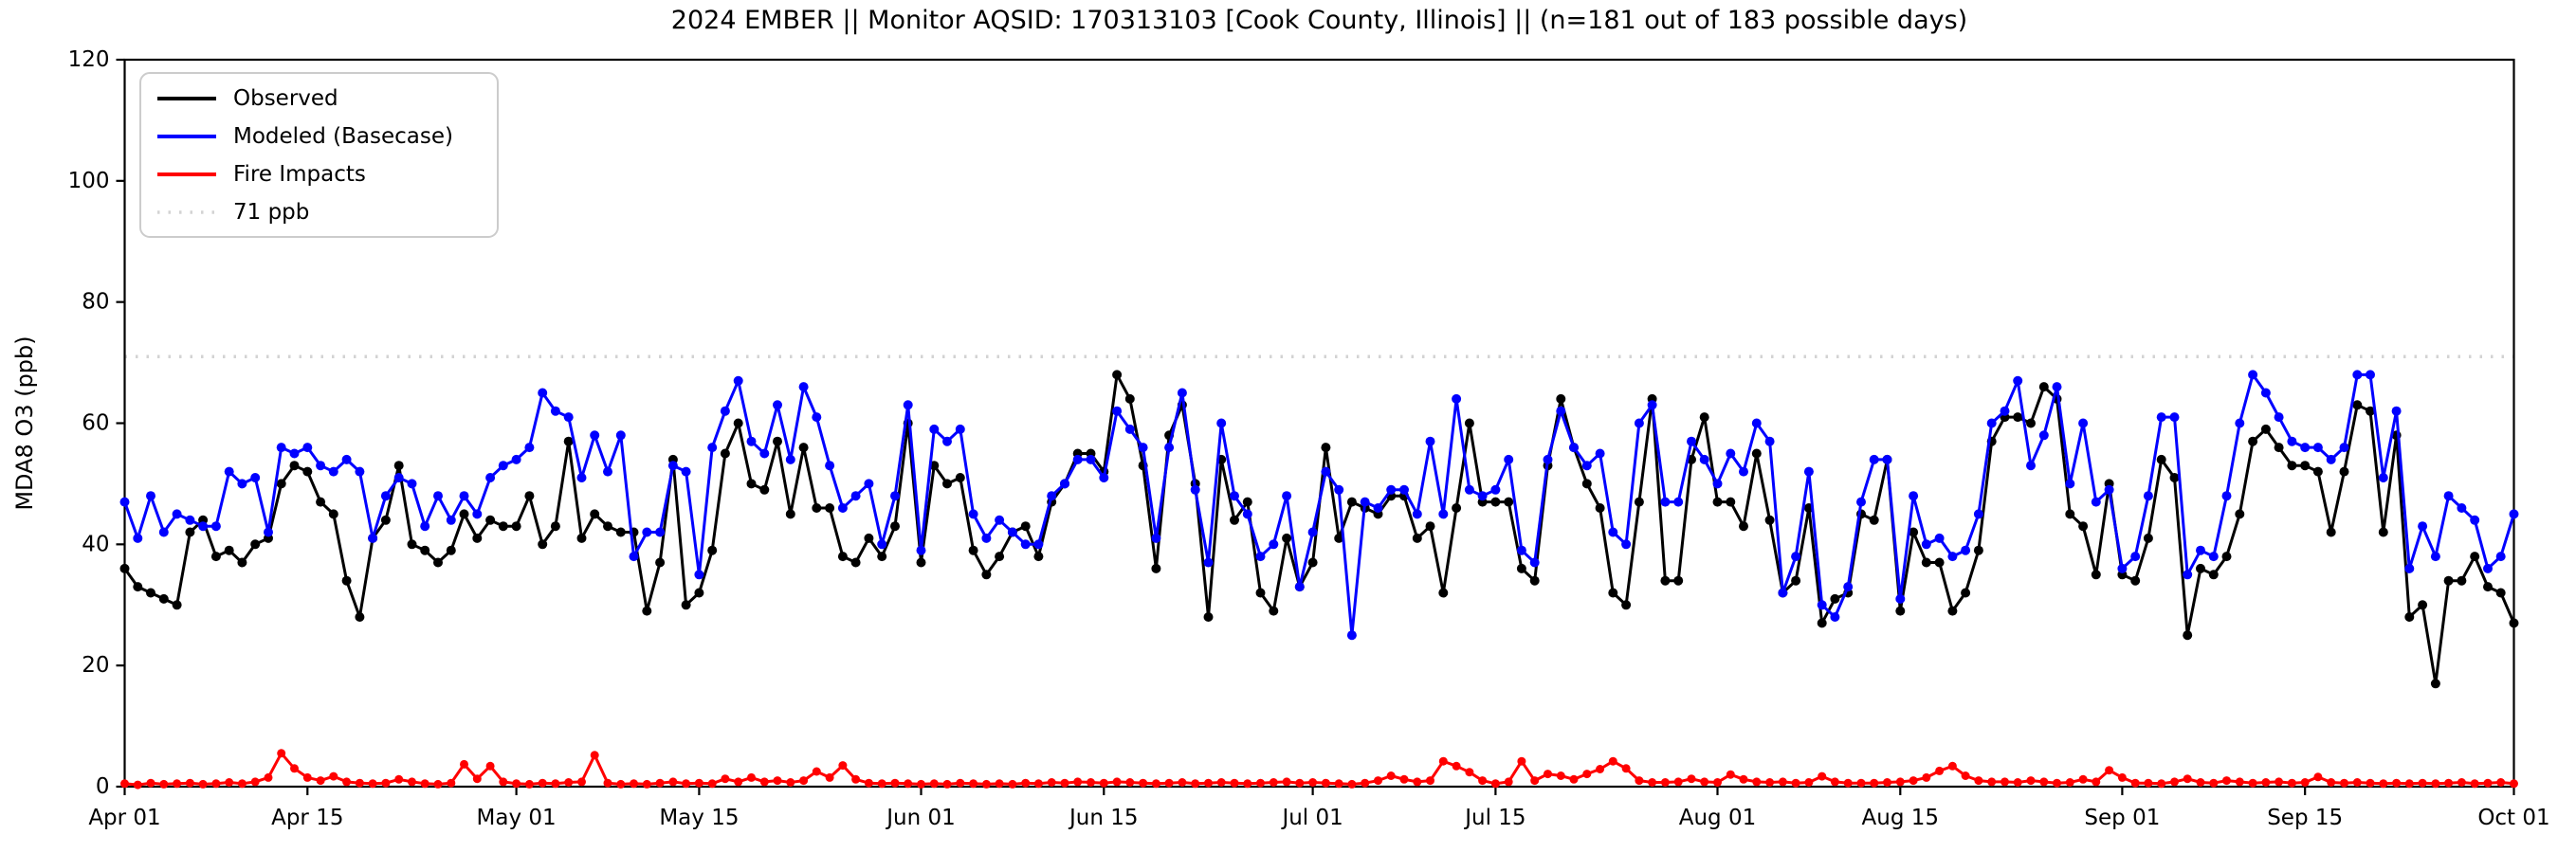 The image size is (2576, 853). Describe the element at coordinates (285, 98) in the screenshot. I see `legend-label: Observed` at that location.